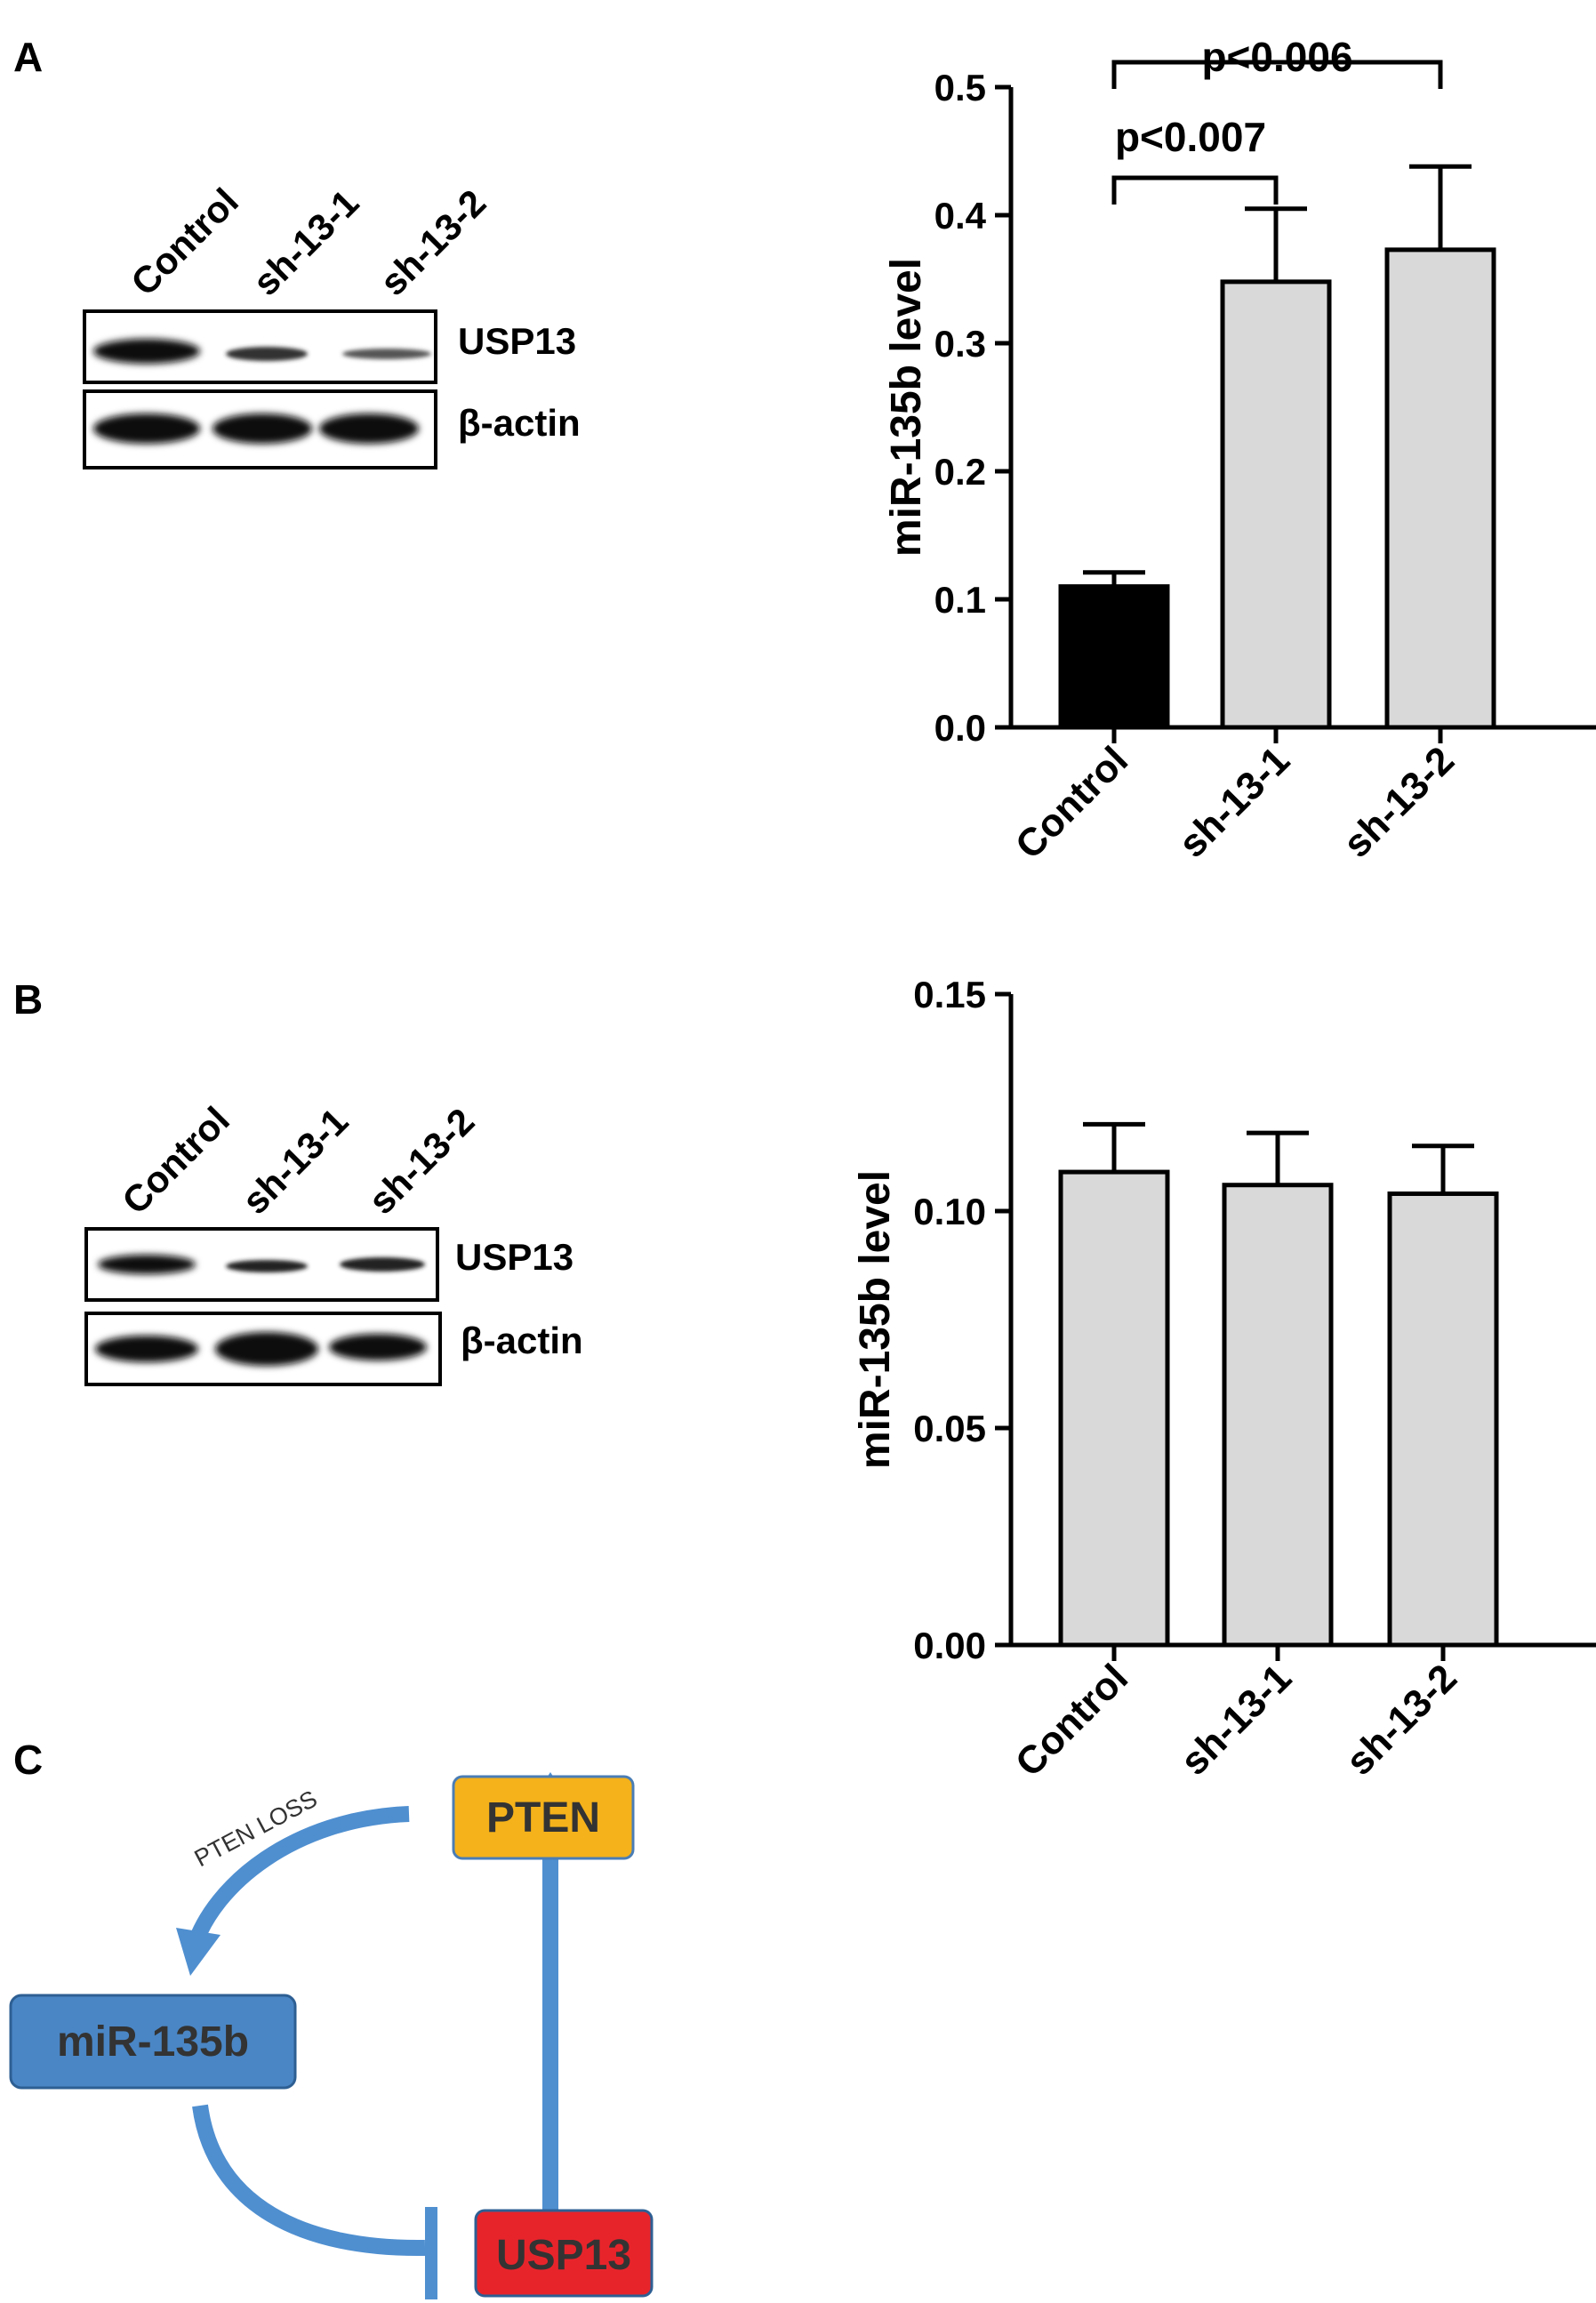 This screenshot has width=1596, height=2303. I want to click on y-tick-label: 0.1, so click(960, 600).